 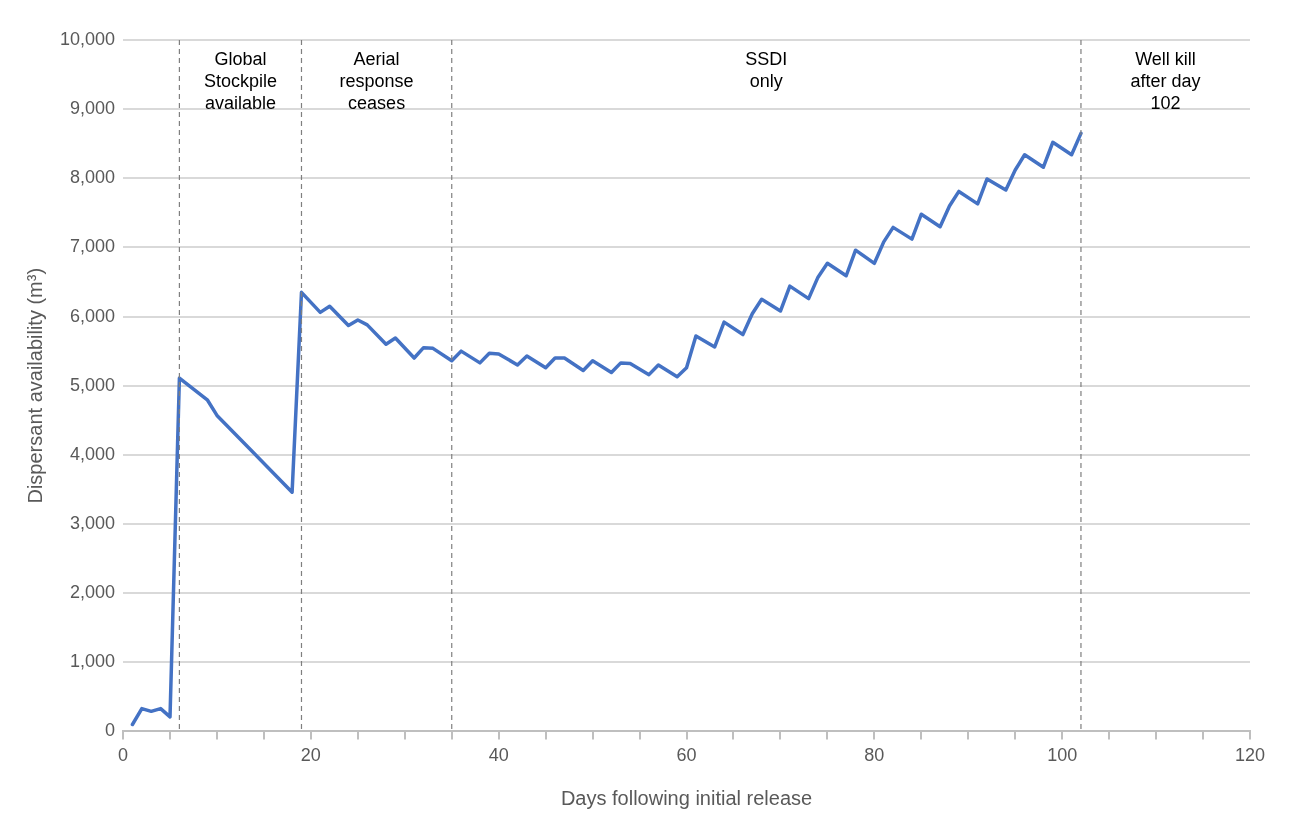 I want to click on annotation: Well kill after day 102, so click(x=1165, y=80).